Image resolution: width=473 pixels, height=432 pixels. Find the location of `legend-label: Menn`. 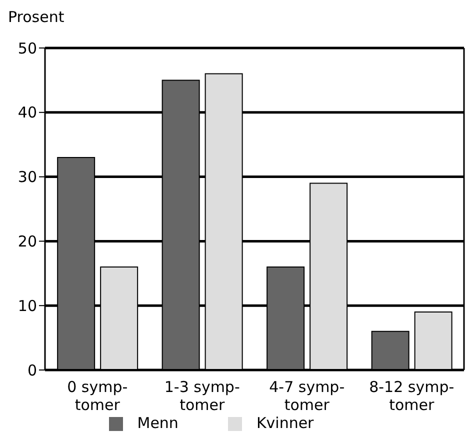

legend-label: Menn is located at coordinates (157, 423).